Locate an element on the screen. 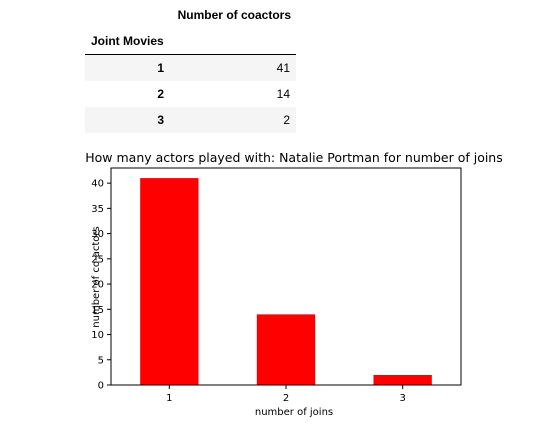 The height and width of the screenshot is (432, 556). y-tick-label: 25 is located at coordinates (97, 259).